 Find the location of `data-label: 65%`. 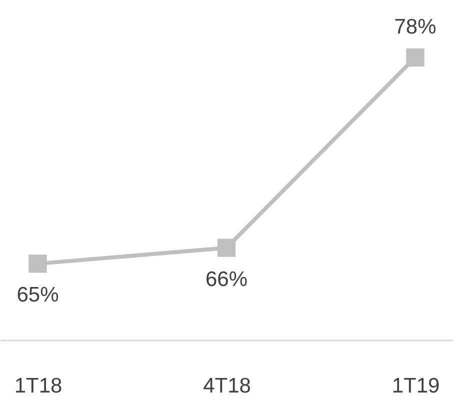

data-label: 65% is located at coordinates (37, 295).